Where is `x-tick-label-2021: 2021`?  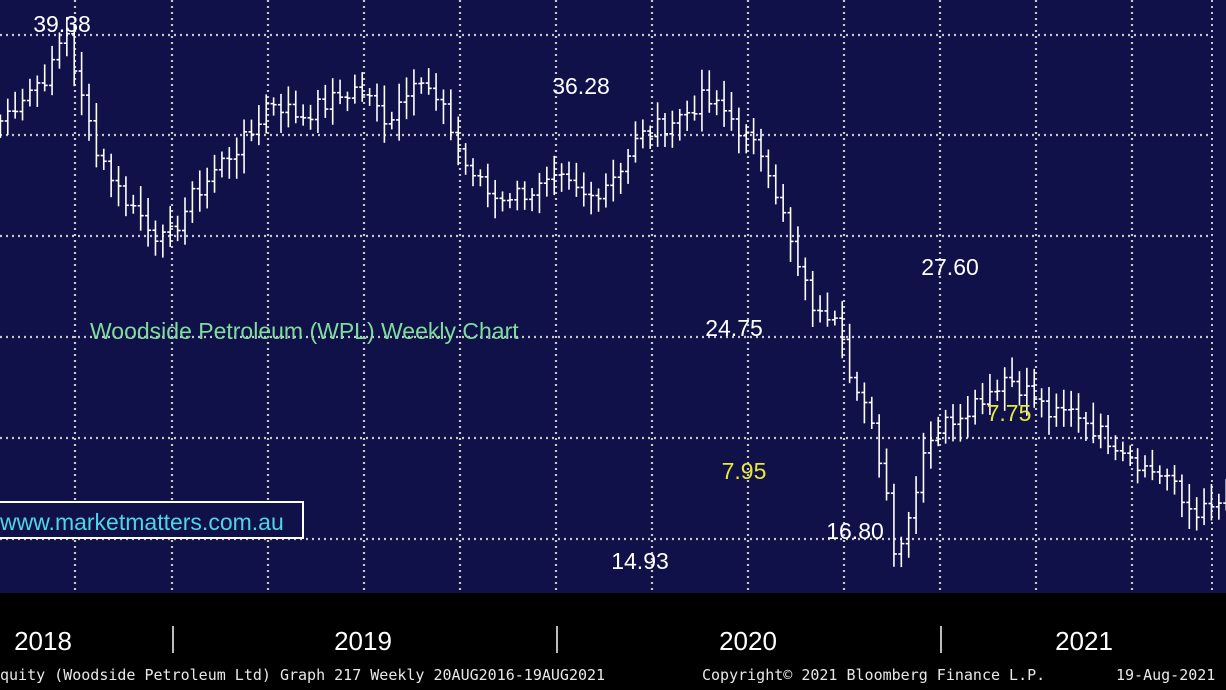 x-tick-label-2021: 2021 is located at coordinates (1084, 641).